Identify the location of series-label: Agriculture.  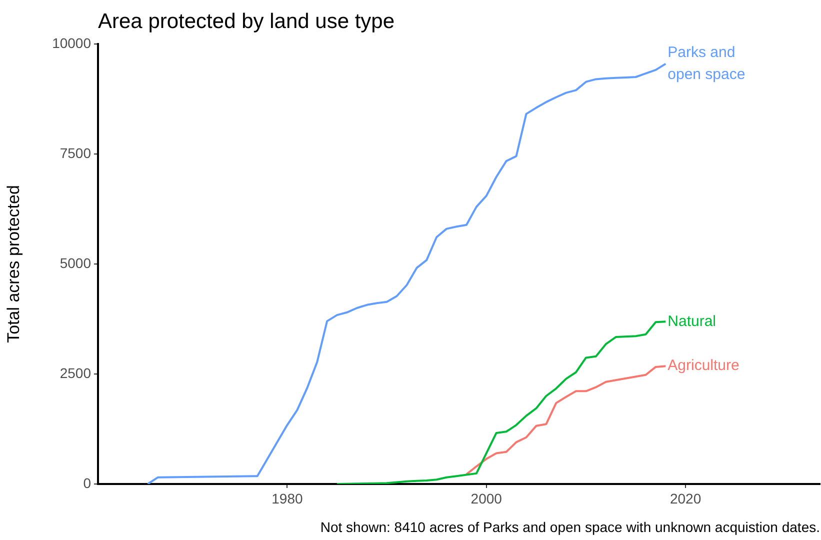
(704, 365).